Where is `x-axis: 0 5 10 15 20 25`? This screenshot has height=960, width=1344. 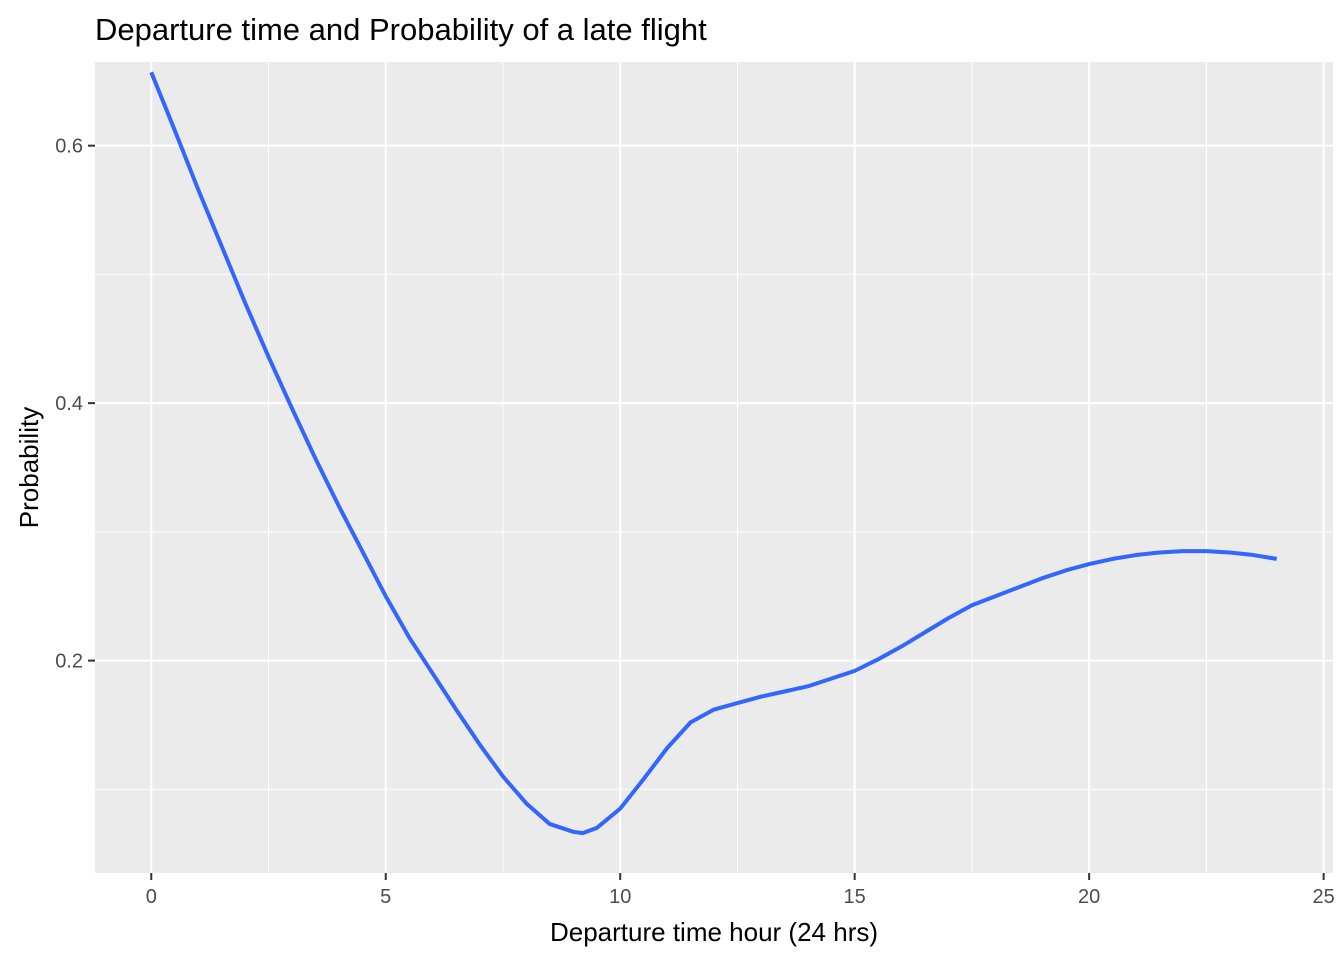
x-axis: 0 5 10 15 20 25 is located at coordinates (740, 890).